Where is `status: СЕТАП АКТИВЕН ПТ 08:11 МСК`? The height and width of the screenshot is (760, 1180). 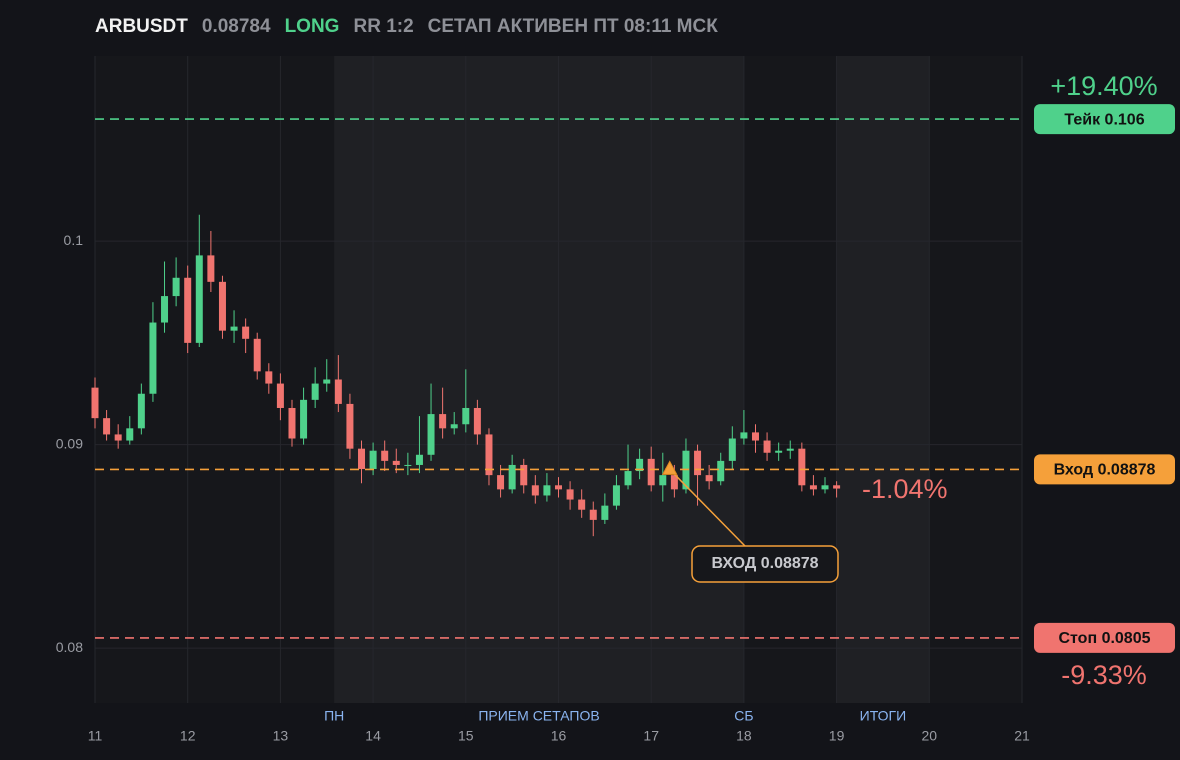
status: СЕТАП АКТИВЕН ПТ 08:11 МСК is located at coordinates (572, 26).